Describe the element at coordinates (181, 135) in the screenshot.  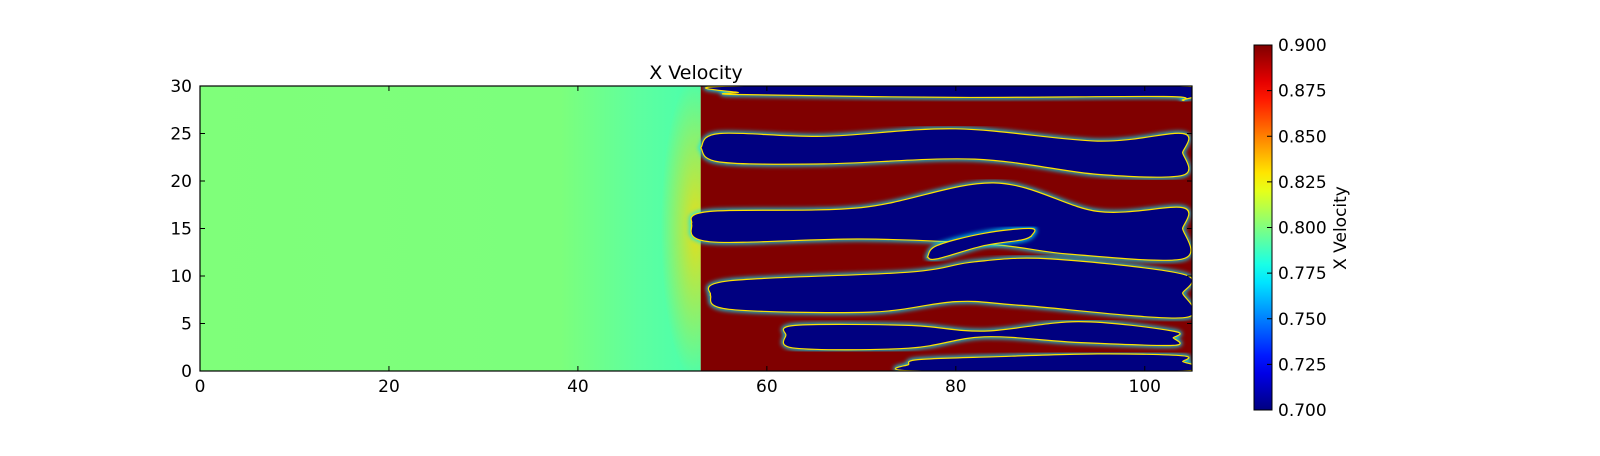
I see `y-tick-label: 25` at that location.